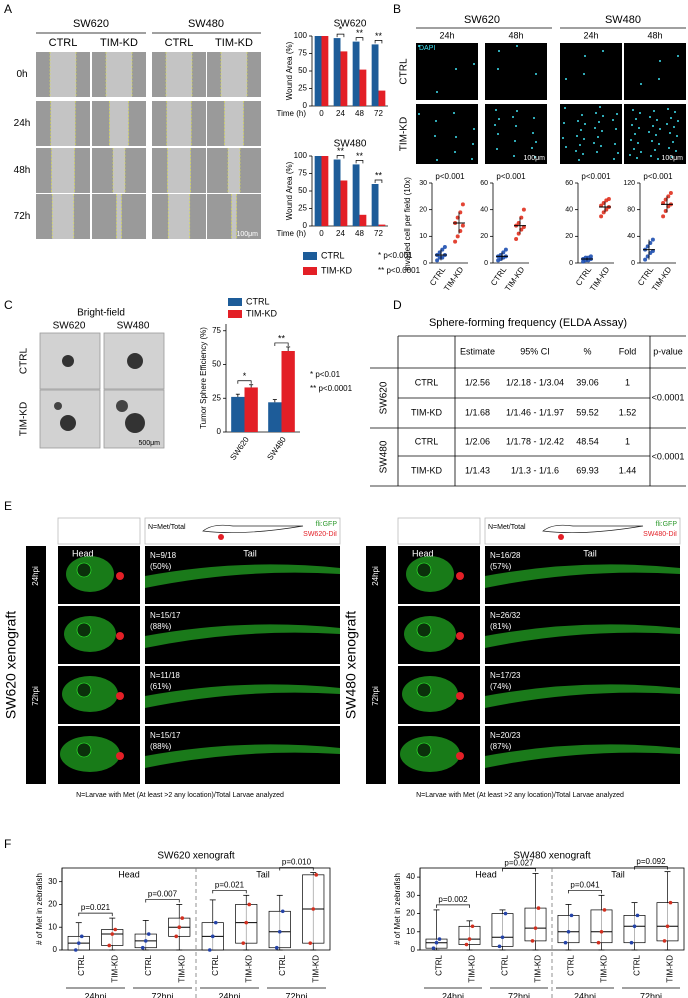 Image resolution: width=688 pixels, height=998 pixels. Describe the element at coordinates (501, 626) in the screenshot. I see `percent: (81%)` at that location.